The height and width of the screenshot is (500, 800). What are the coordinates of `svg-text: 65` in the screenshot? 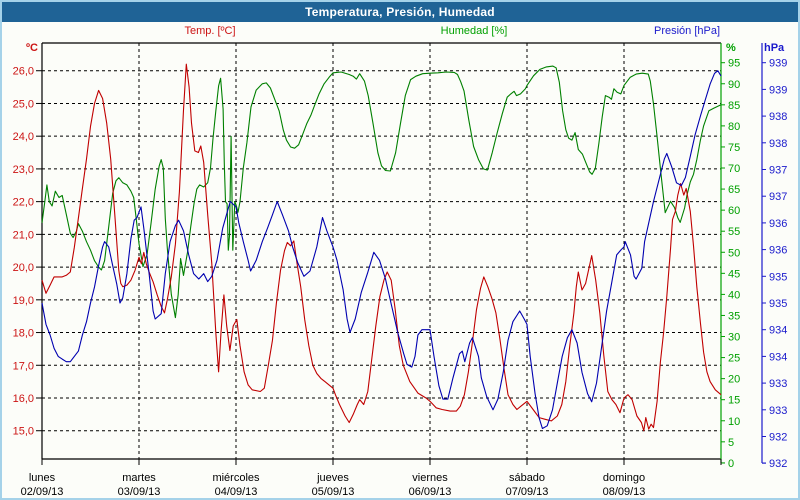 It's located at (734, 190).